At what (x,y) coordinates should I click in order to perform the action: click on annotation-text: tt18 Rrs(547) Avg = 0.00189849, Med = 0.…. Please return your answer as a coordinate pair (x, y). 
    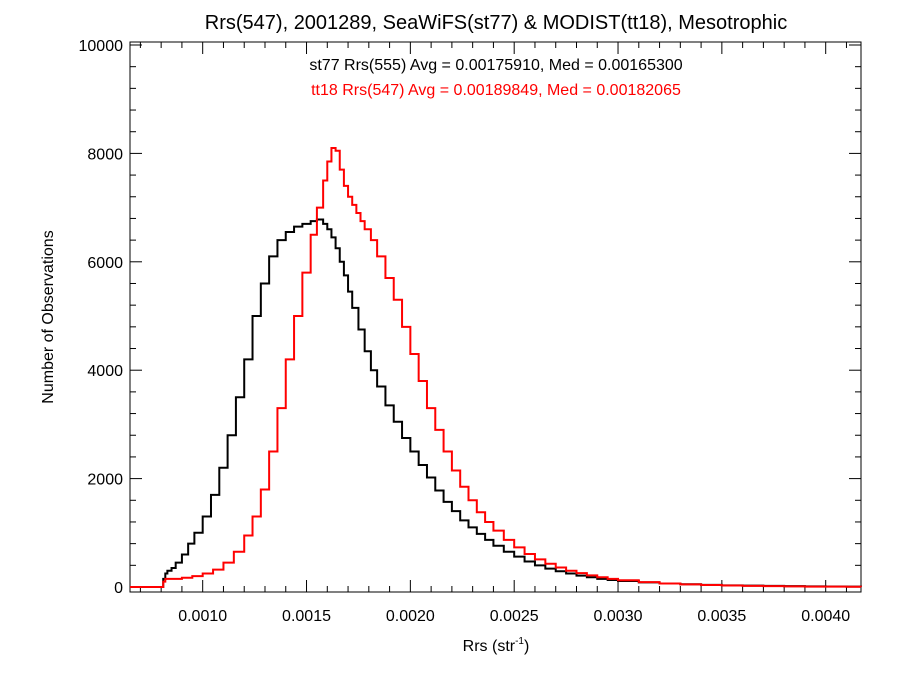
    Looking at the image, I should click on (496, 90).